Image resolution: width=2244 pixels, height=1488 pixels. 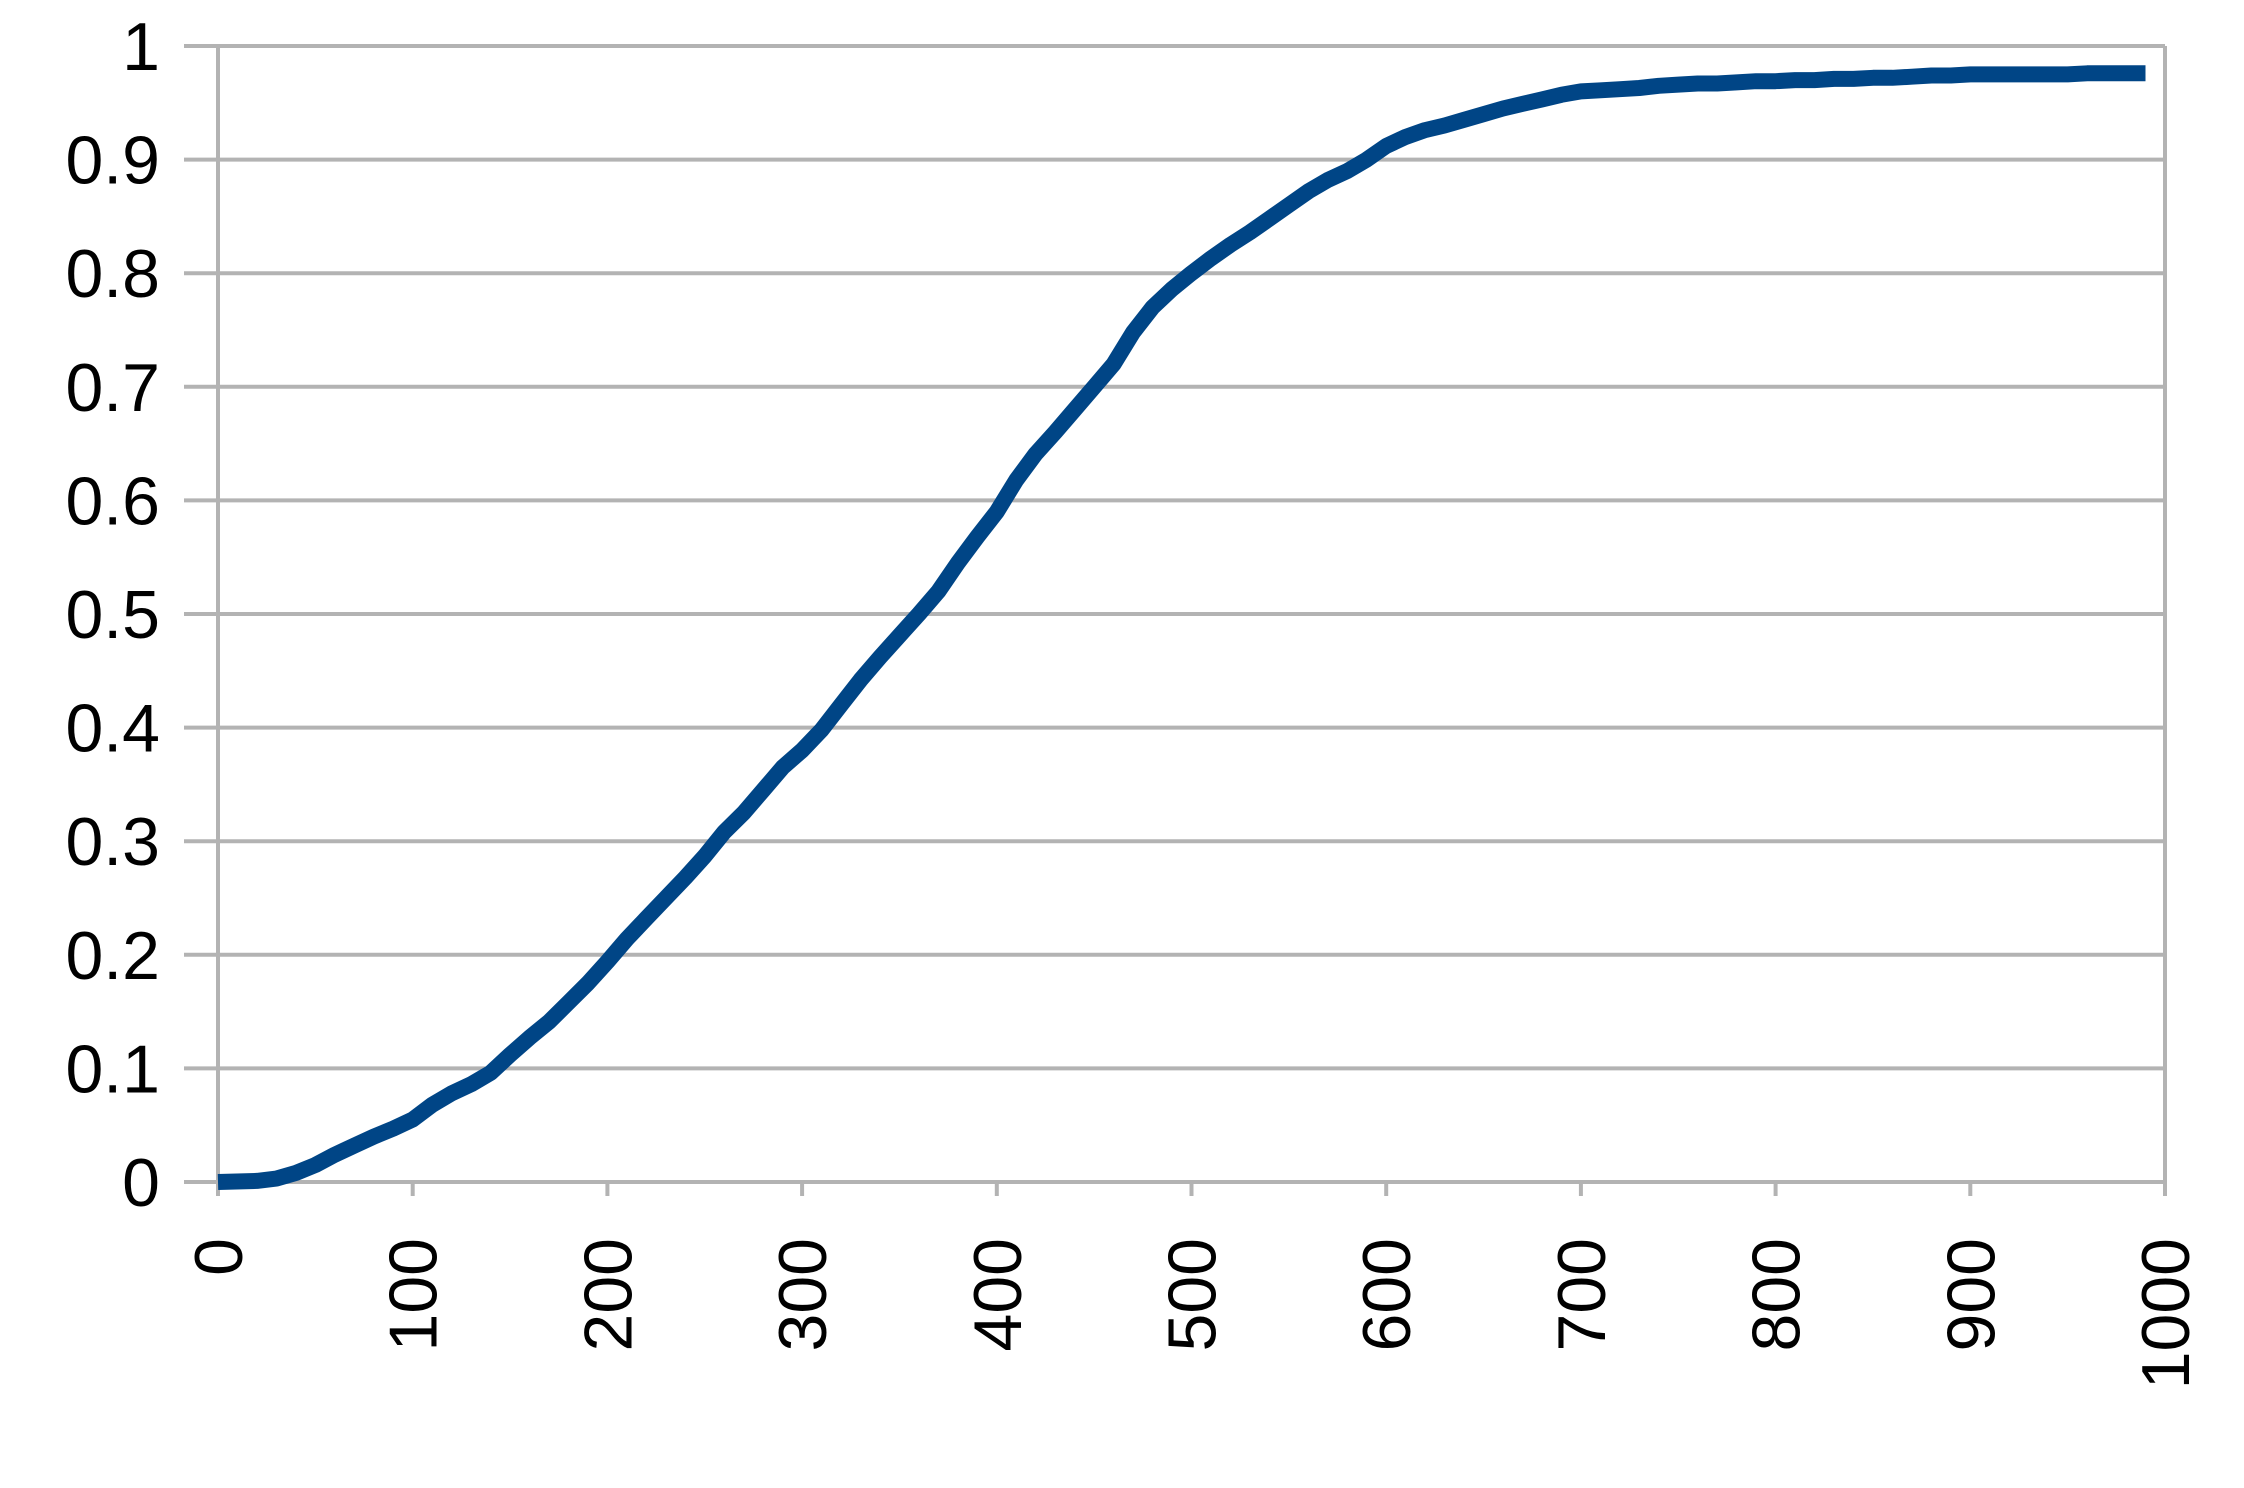 What do you see at coordinates (608, 1294) in the screenshot?
I see `x-tick-label: 200` at bounding box center [608, 1294].